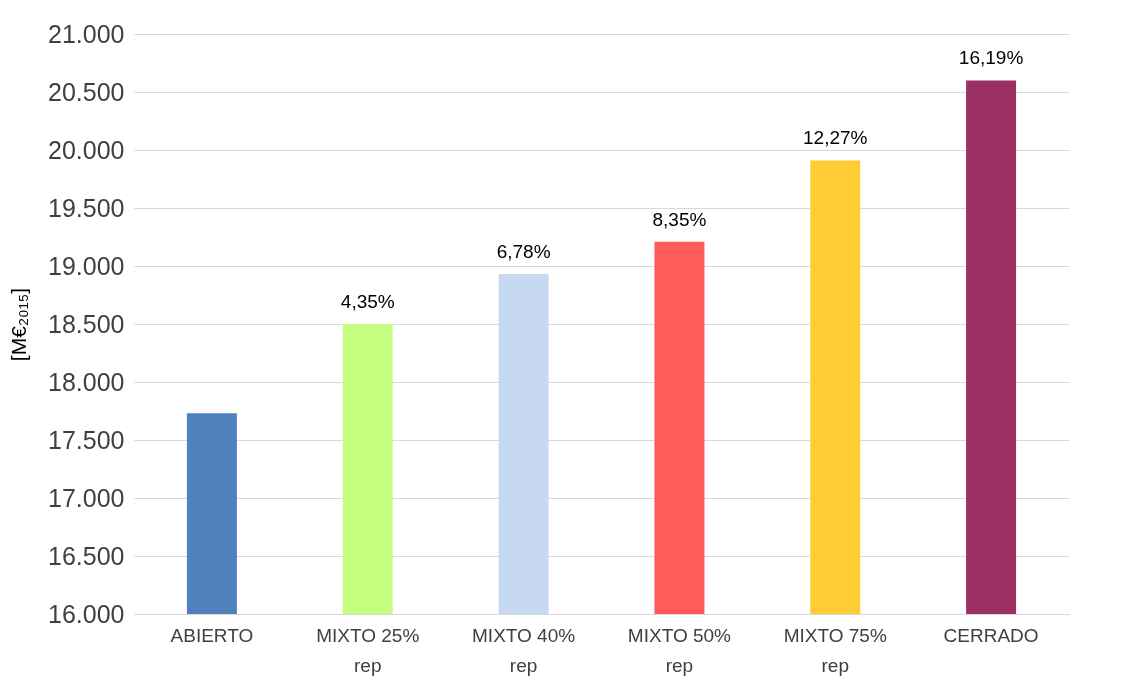 The height and width of the screenshot is (695, 1141). Describe the element at coordinates (86, 149) in the screenshot. I see `y-tick-label: 20.000` at that location.